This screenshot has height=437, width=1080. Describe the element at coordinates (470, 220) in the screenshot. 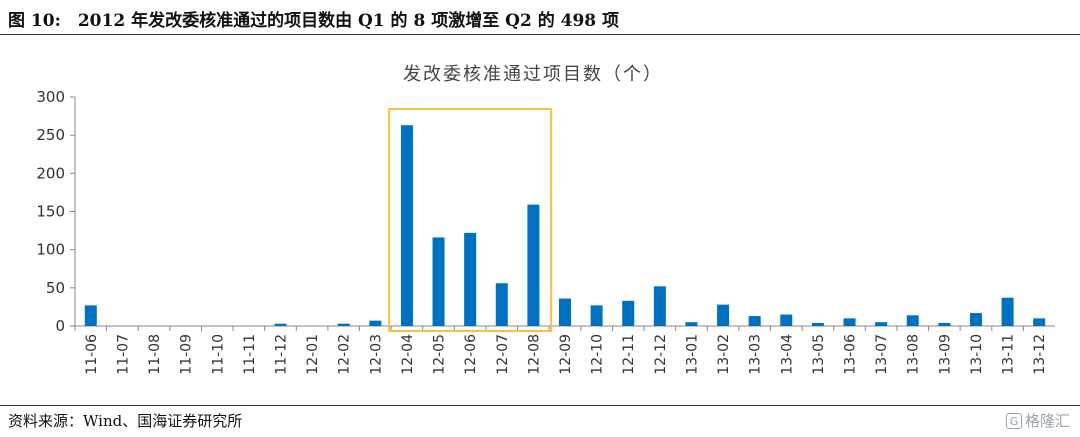

I see `highlight-box` at that location.